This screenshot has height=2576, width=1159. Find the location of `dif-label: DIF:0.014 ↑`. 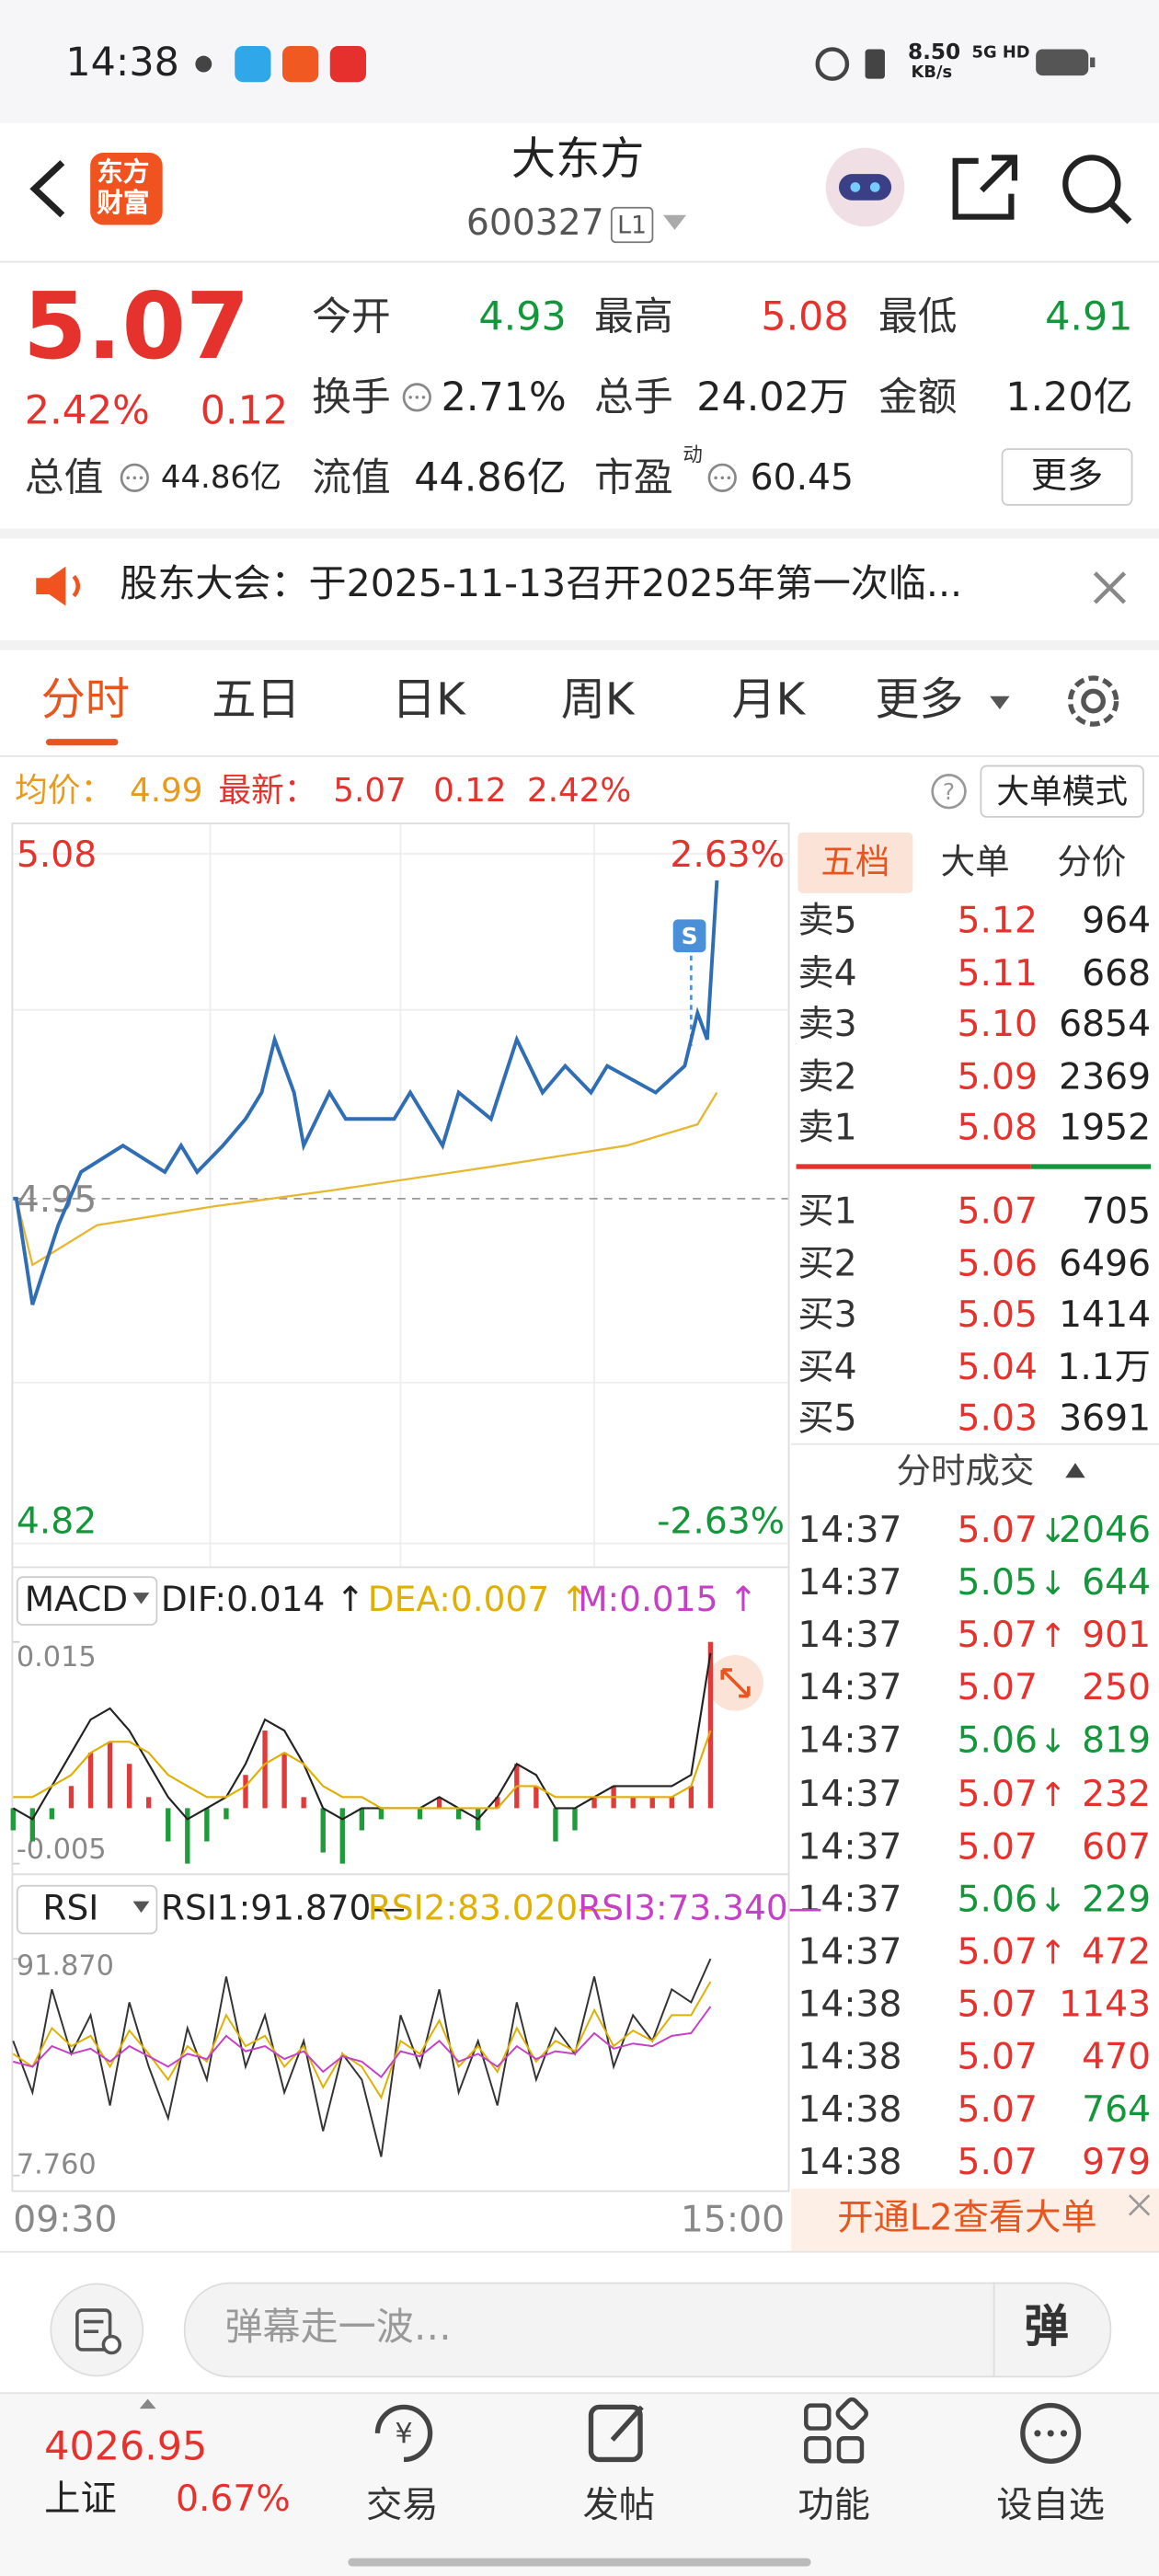

dif-label: DIF:0.014 ↑ is located at coordinates (262, 1599).